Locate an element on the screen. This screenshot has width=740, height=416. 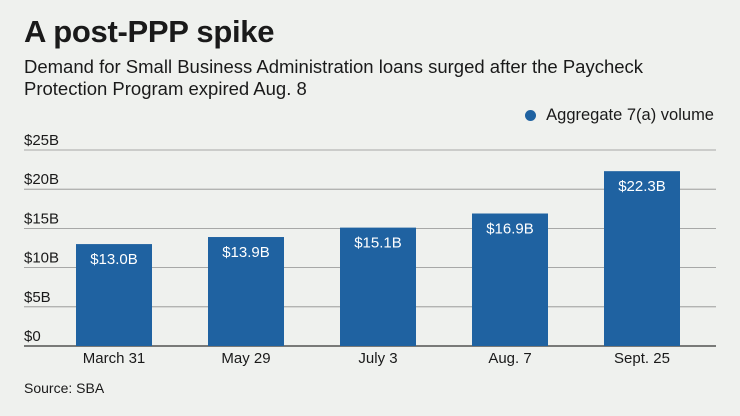
y-tick-label: $5B is located at coordinates (37, 297).